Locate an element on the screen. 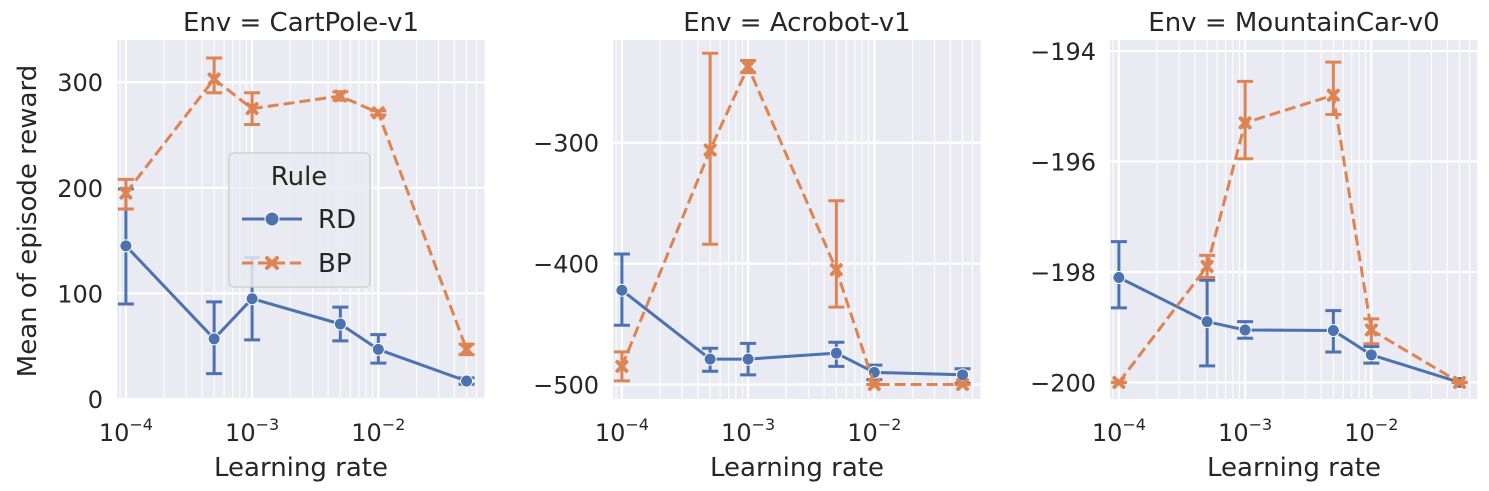  series-bp is located at coordinates (296, 206).